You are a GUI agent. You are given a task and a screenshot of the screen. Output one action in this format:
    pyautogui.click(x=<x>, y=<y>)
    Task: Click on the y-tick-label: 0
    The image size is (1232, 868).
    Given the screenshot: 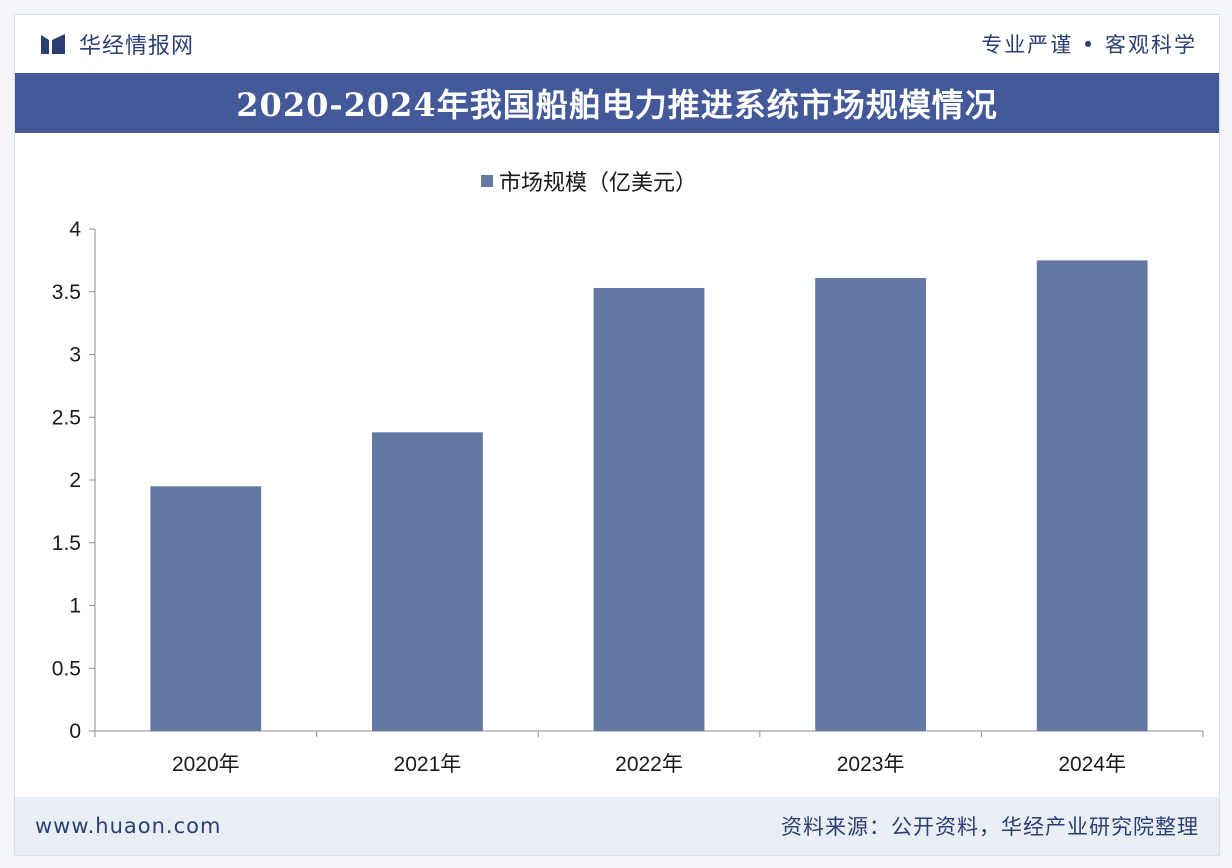 What is the action you would take?
    pyautogui.click(x=75, y=731)
    